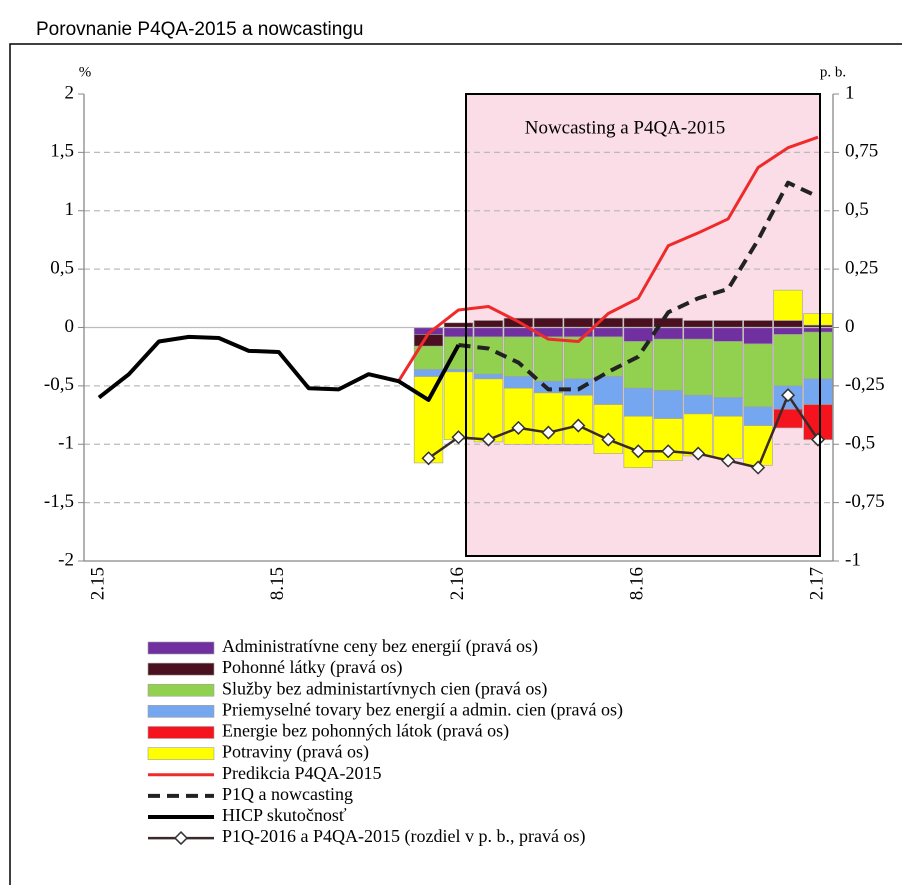  Describe the element at coordinates (312, 667) in the screenshot. I see `legend-label: Pohonné látky (pravá os)` at that location.